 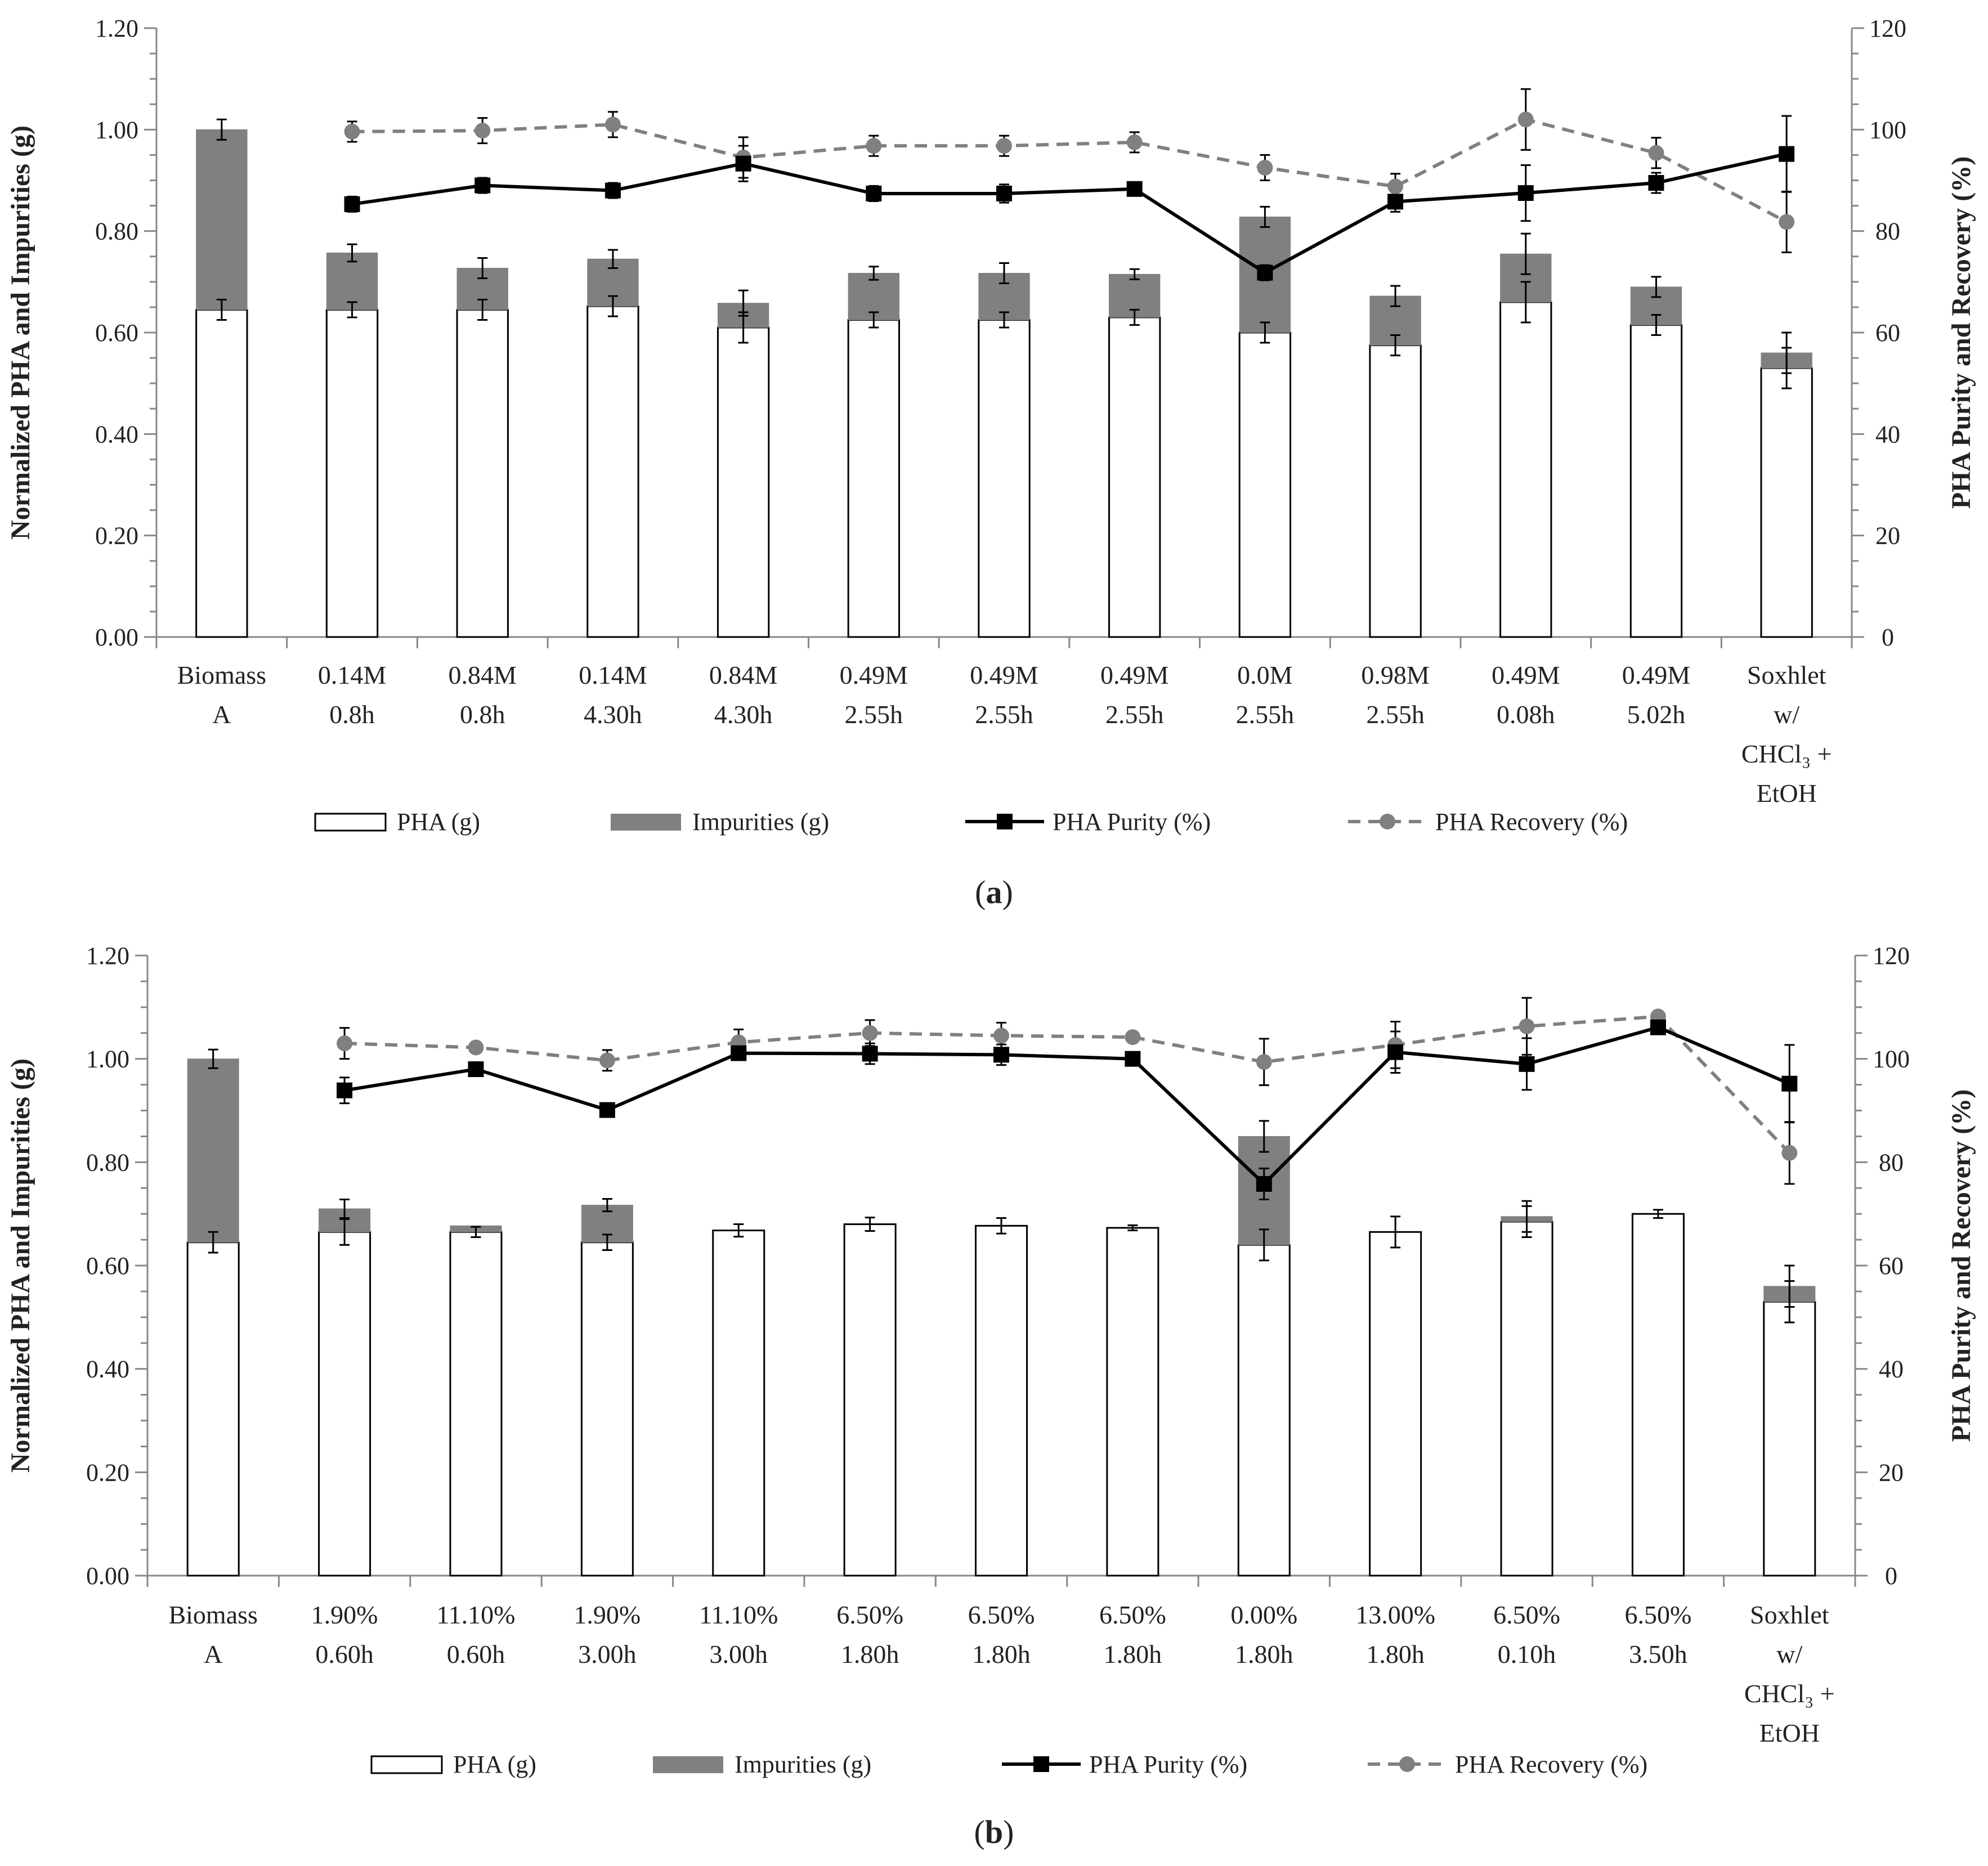 What do you see at coordinates (1891, 1369) in the screenshot?
I see `right-tick-label: 40` at bounding box center [1891, 1369].